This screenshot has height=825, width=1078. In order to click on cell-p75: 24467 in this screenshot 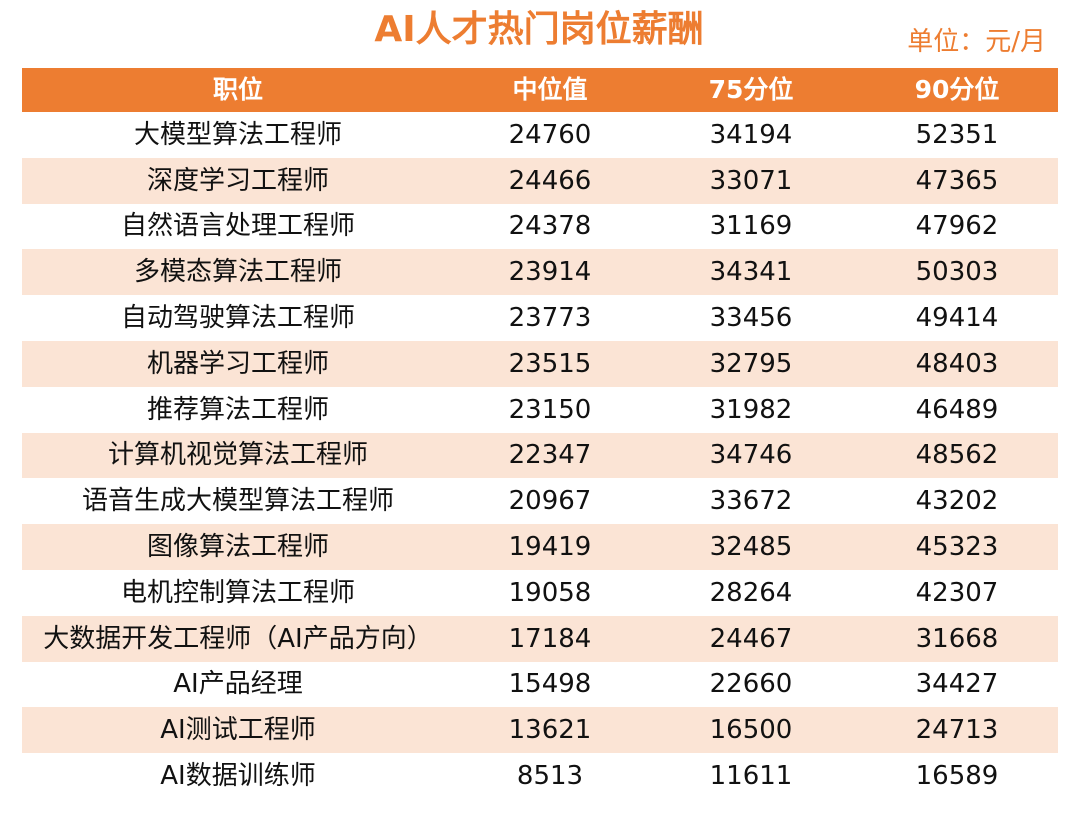, I will do `click(751, 638)`.